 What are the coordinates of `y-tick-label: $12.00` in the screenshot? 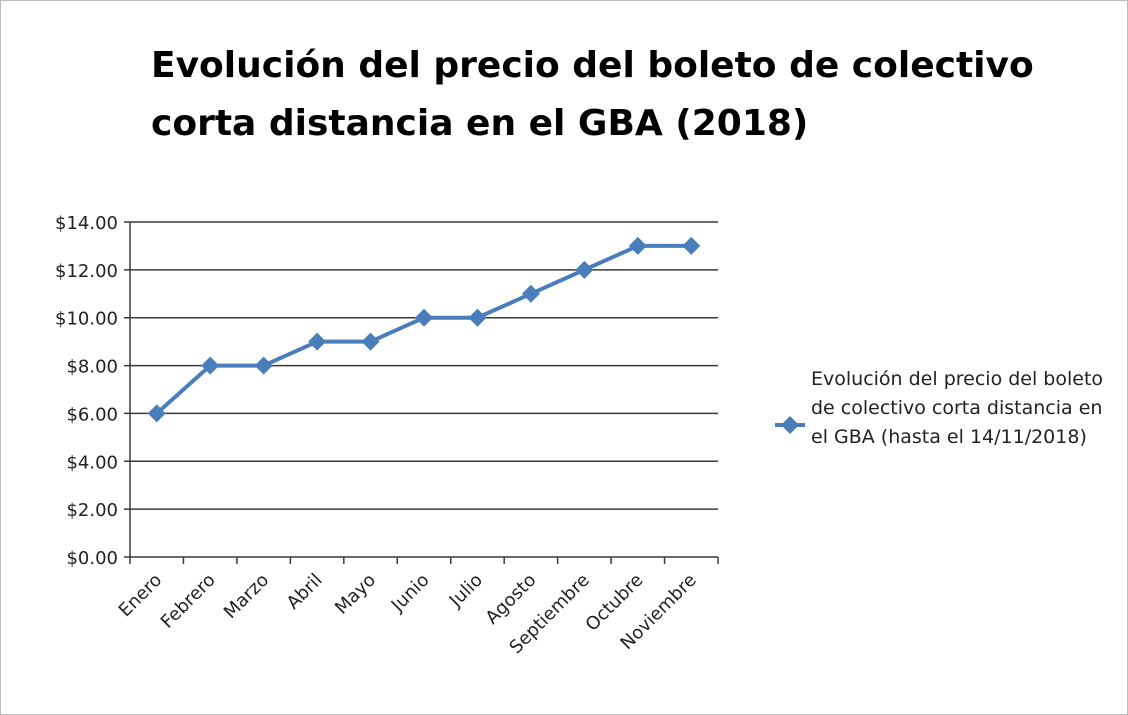 It's located at (86, 271).